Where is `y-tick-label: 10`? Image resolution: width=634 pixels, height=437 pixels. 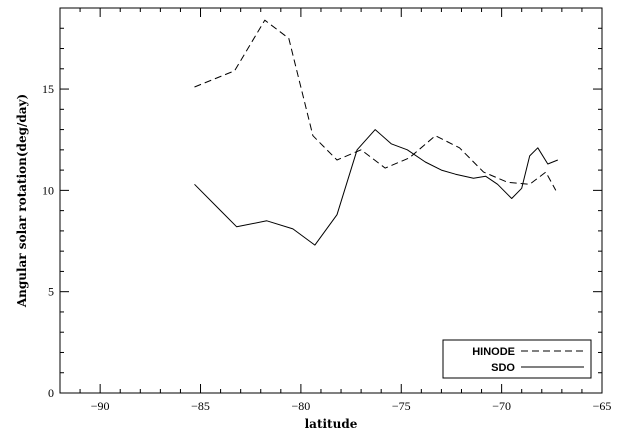
y-tick-label: 10 is located at coordinates (48, 190).